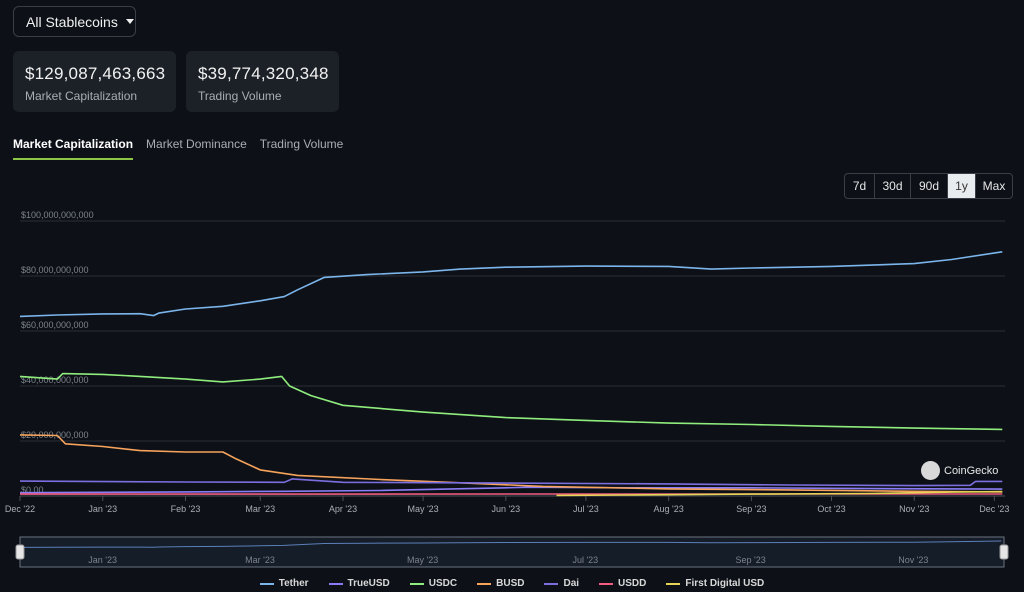  What do you see at coordinates (571, 583) in the screenshot?
I see `legend-label: Dai` at bounding box center [571, 583].